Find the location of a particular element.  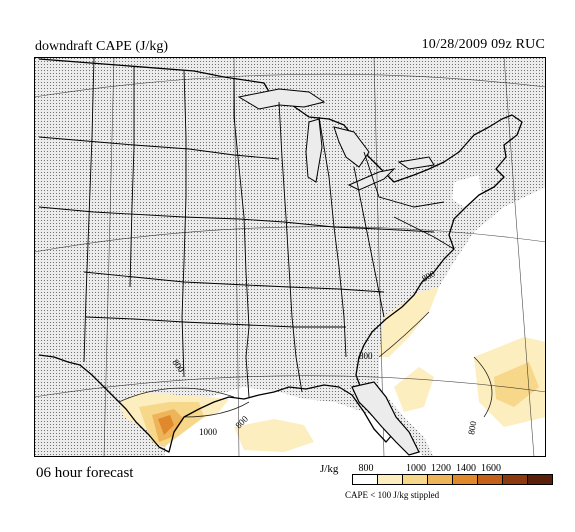

lake-ontario is located at coordinates (416, 163).